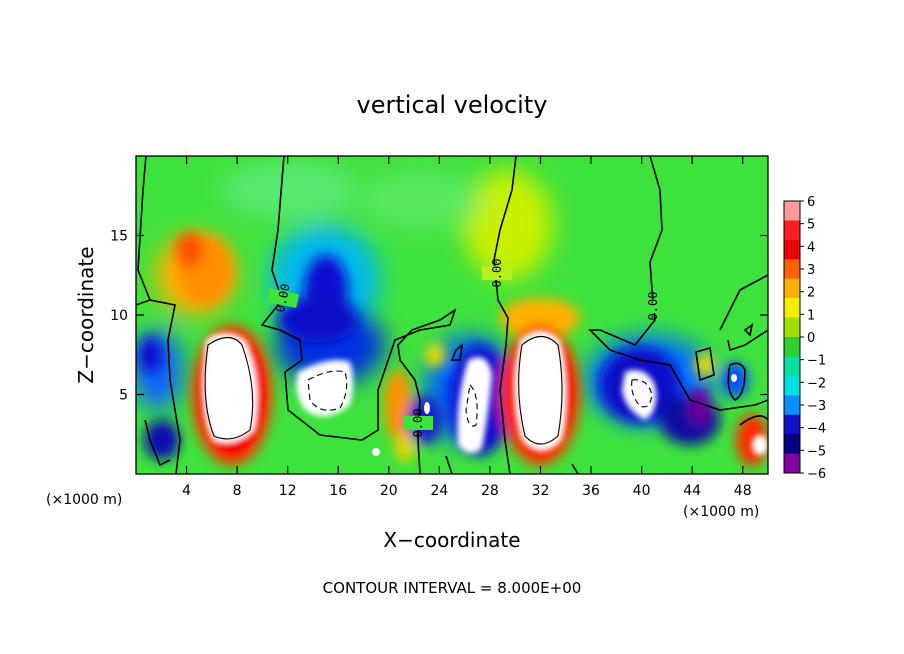  Describe the element at coordinates (452, 105) in the screenshot. I see `chart-title: vertical velocity` at that location.